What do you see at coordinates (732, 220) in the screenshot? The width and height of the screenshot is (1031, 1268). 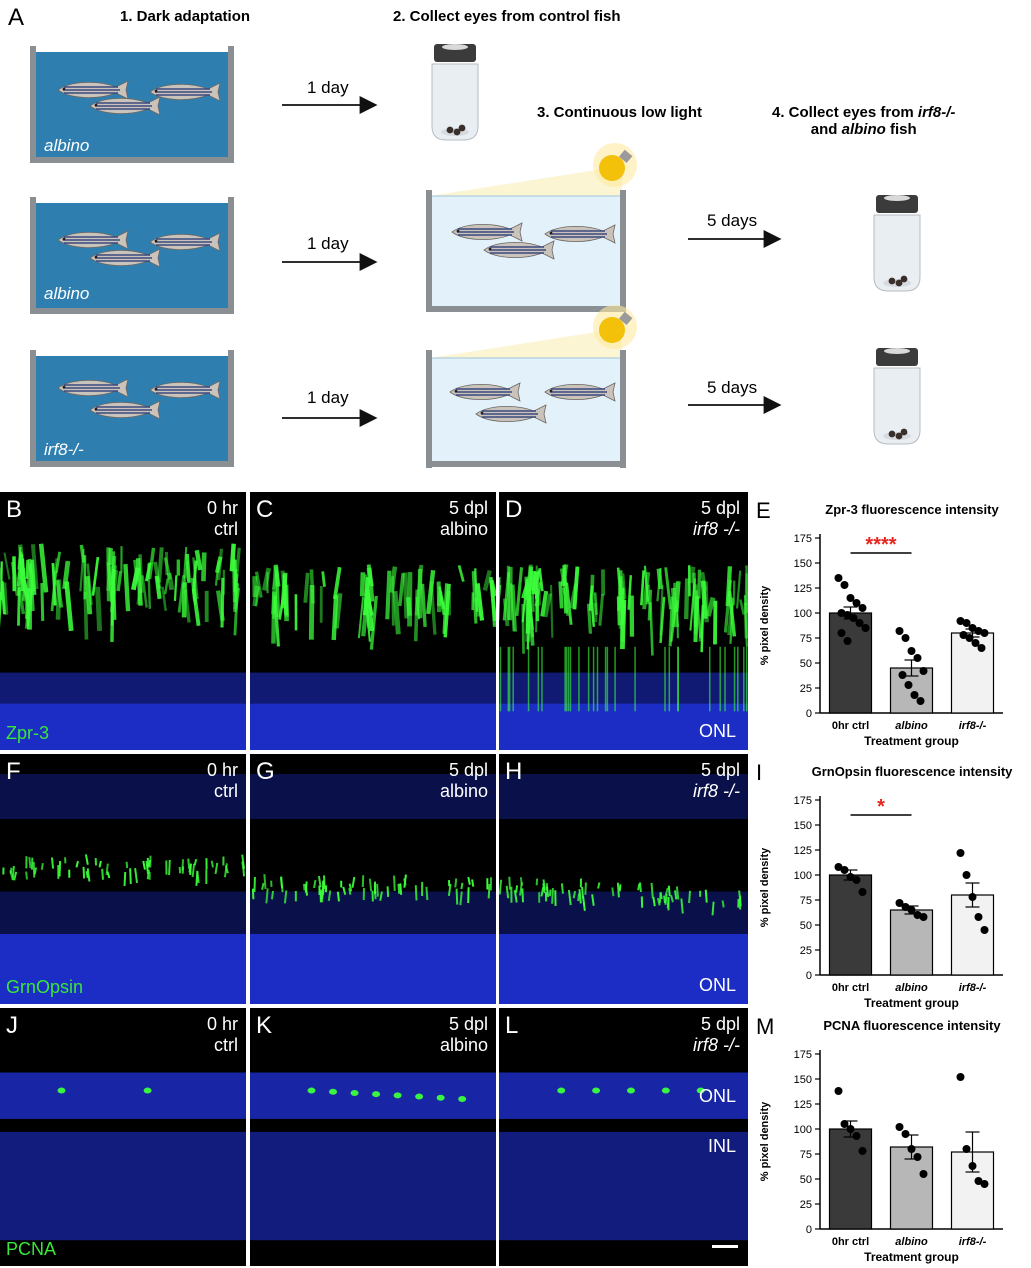 I see `arrow-label-4: 5 days` at bounding box center [732, 220].